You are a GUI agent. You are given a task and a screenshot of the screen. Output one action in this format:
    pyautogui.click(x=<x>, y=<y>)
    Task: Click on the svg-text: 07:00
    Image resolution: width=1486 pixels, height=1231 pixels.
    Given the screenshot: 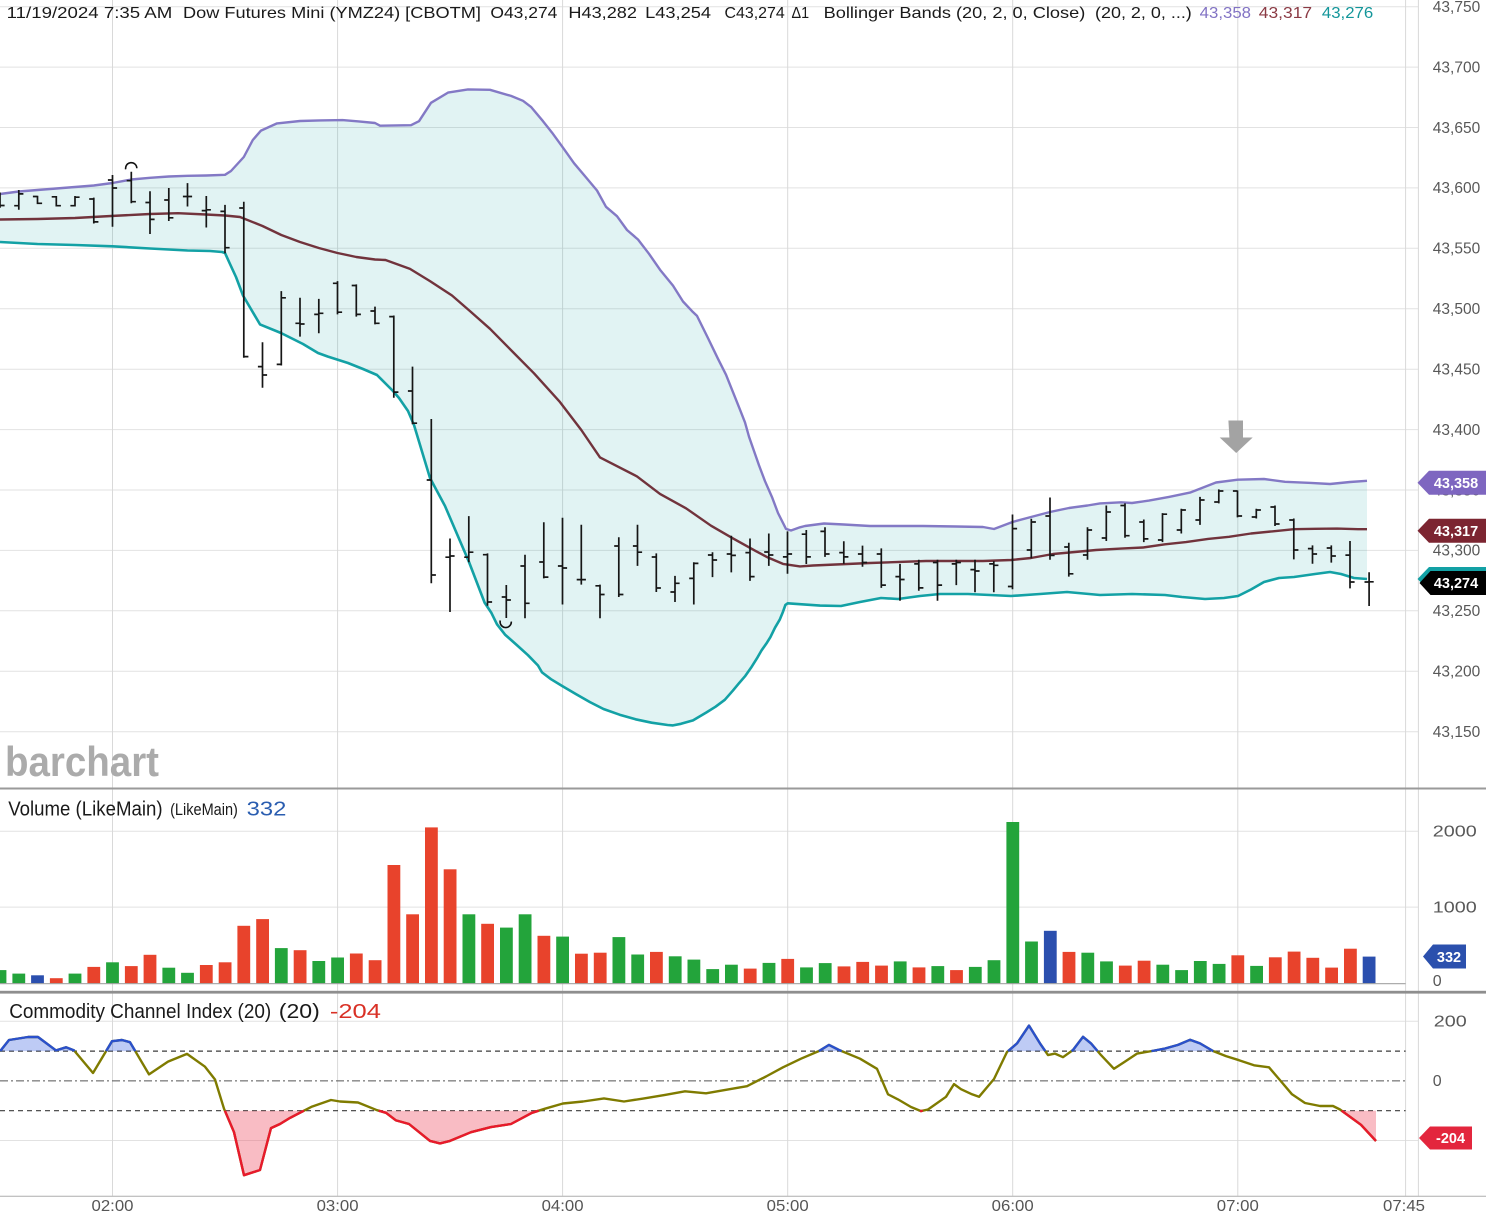 What is the action you would take?
    pyautogui.click(x=1238, y=1206)
    